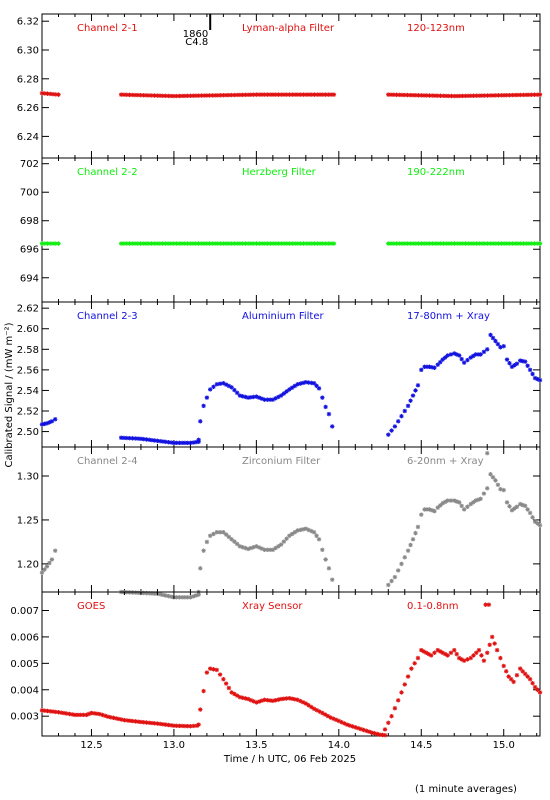 The width and height of the screenshot is (550, 800). Describe the element at coordinates (28, 22) in the screenshot. I see `y-tick-label: 6.32` at that location.